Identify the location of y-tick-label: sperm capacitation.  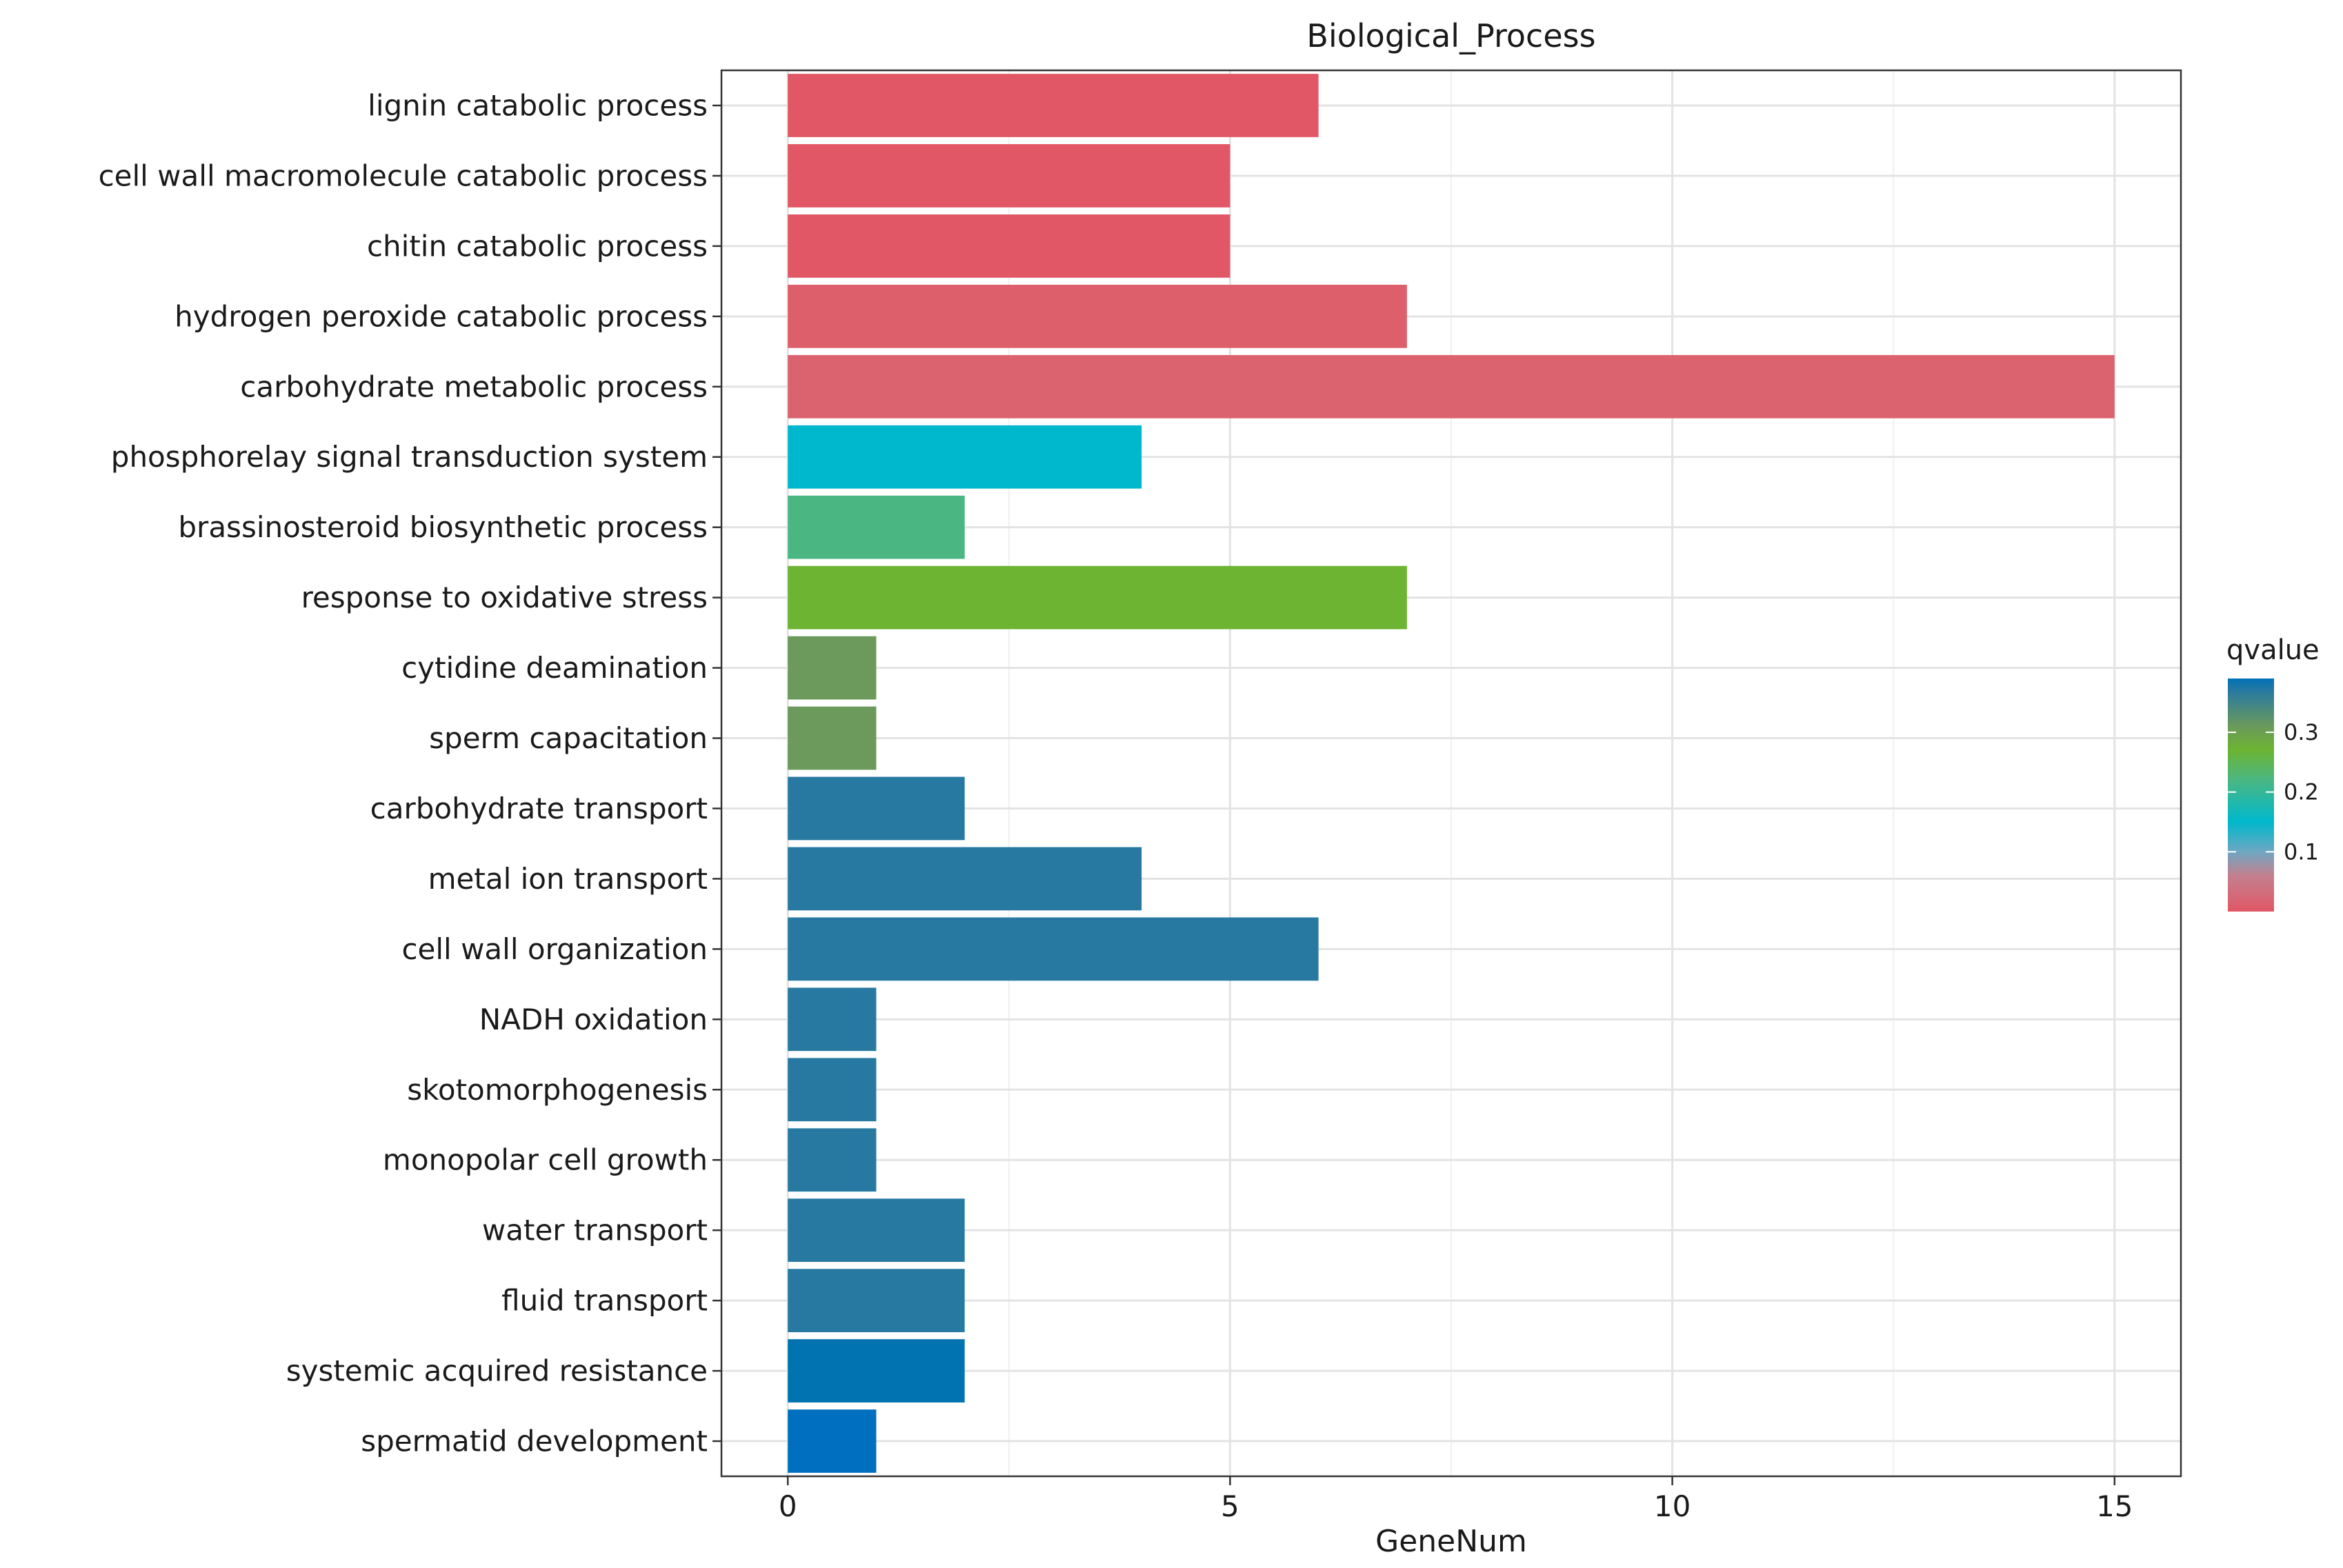
(568, 738).